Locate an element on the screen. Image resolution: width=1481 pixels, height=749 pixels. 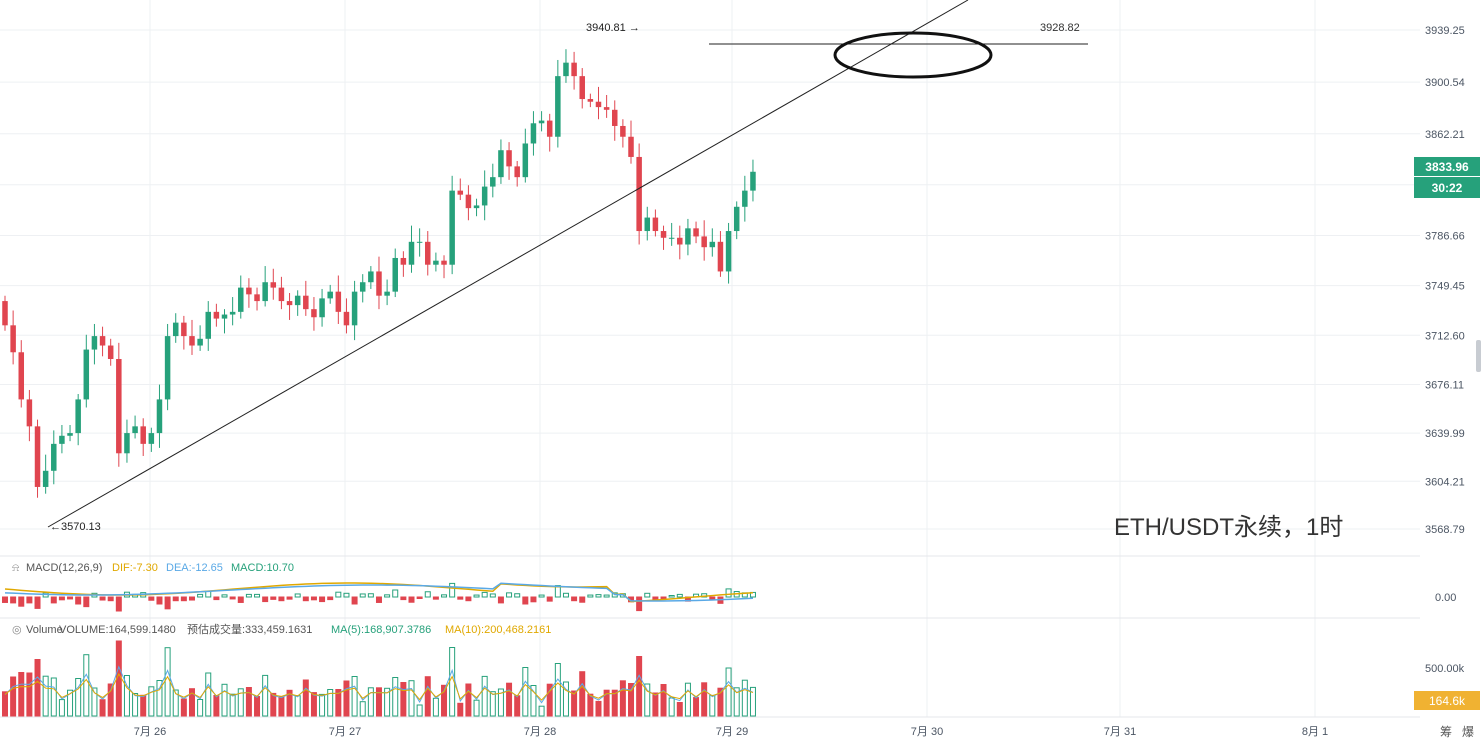
chart-title: ETH/USDT永续，1时 is located at coordinates (1228, 527).